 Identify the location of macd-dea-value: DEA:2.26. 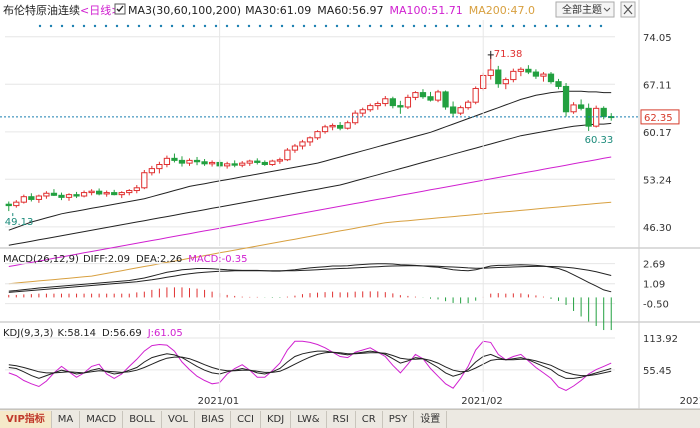
(159, 259).